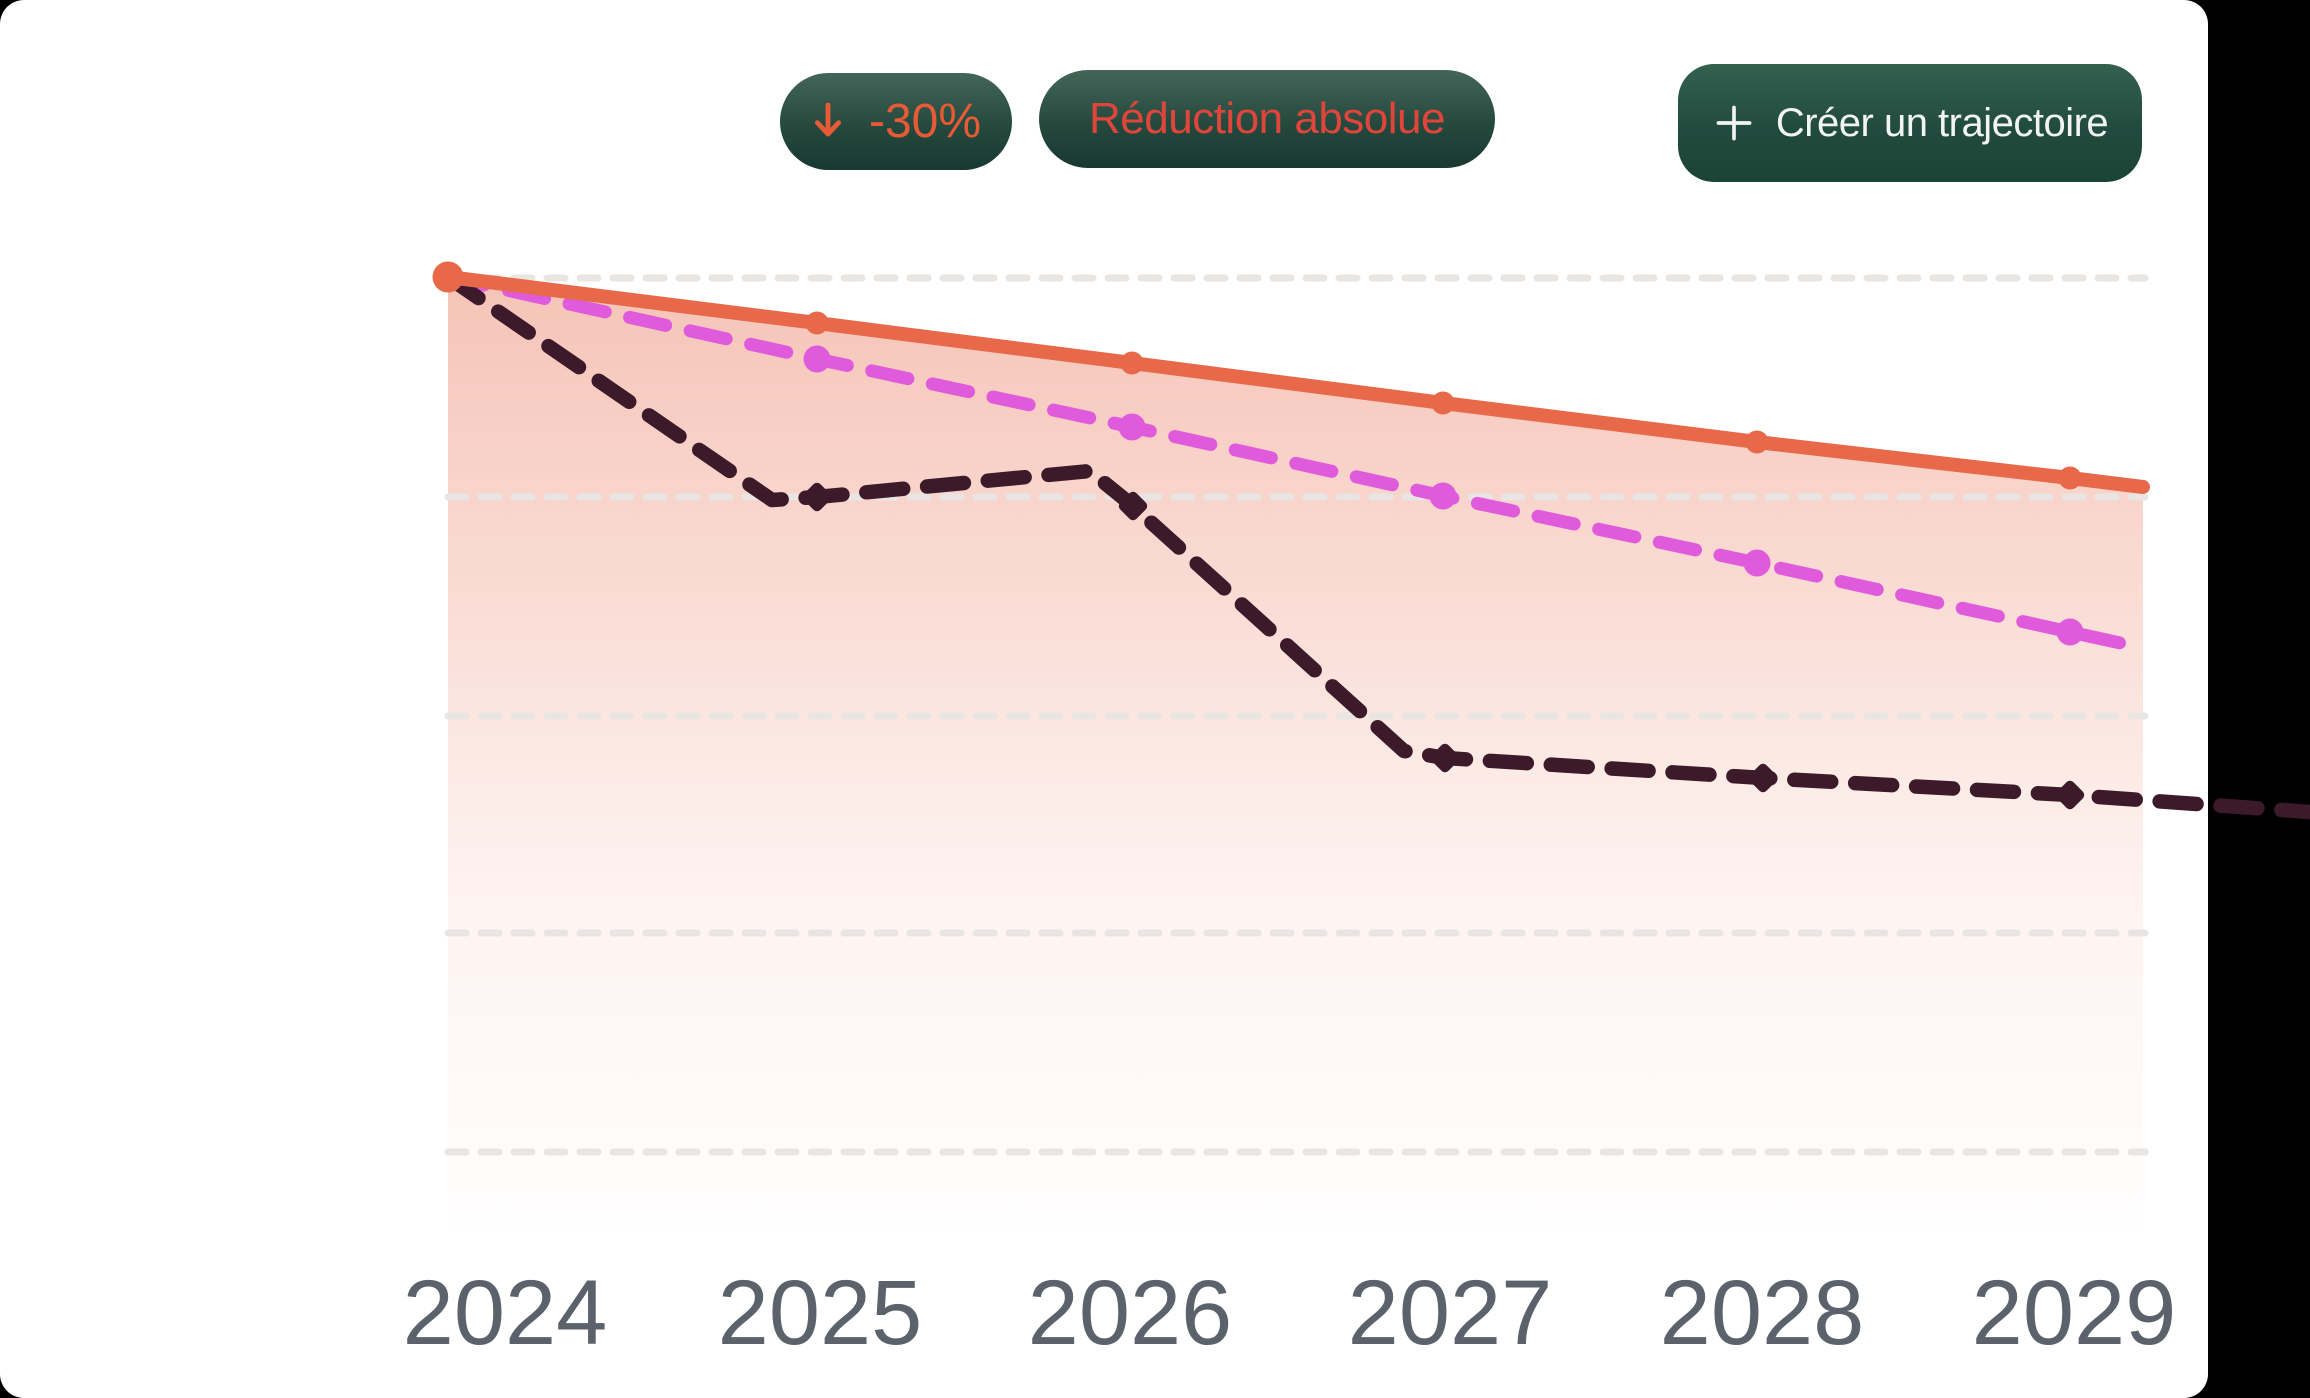 The image size is (2310, 1398). What do you see at coordinates (448, 277) in the screenshot?
I see `data-point-start` at bounding box center [448, 277].